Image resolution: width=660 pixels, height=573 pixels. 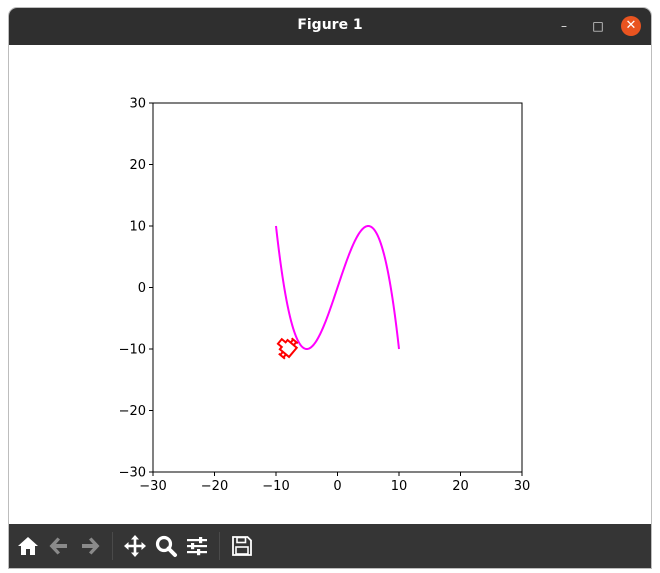 What do you see at coordinates (522, 486) in the screenshot?
I see `x-tick-label: 30` at bounding box center [522, 486].